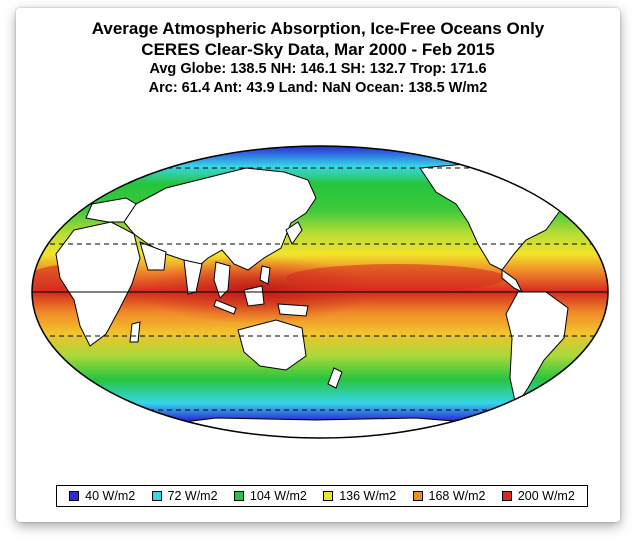  I want to click on legend-label: 40 W/m2, so click(110, 496).